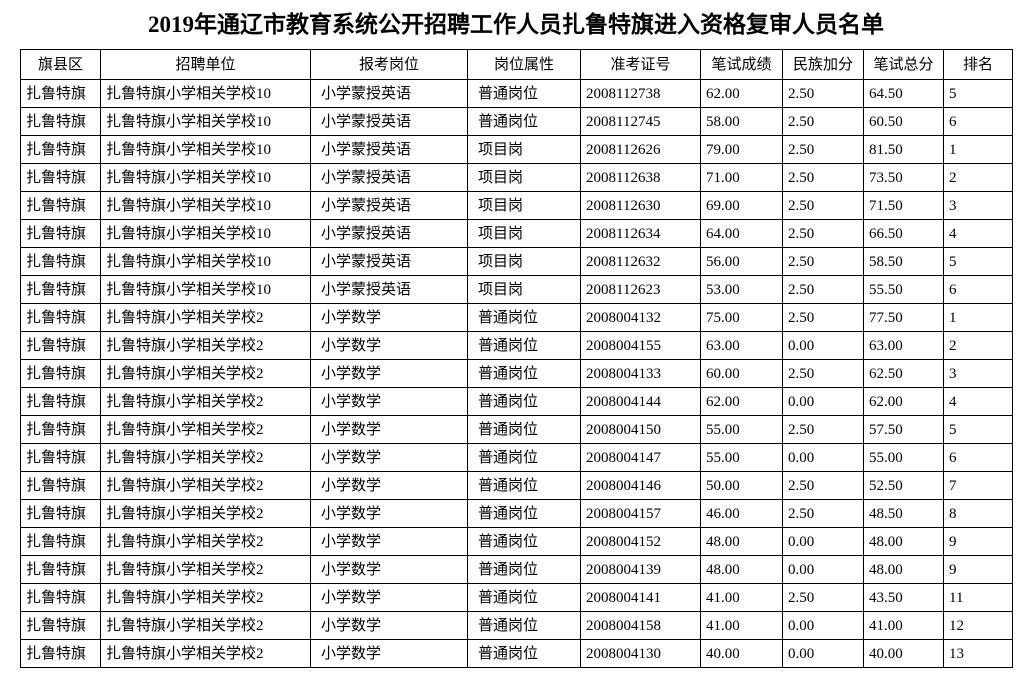  I want to click on cell-total: 55.00, so click(903, 457).